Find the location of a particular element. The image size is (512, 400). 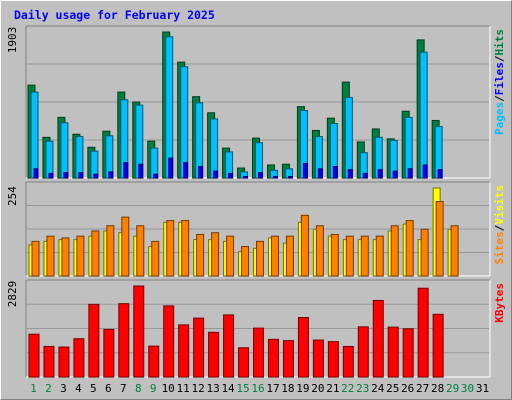

visits-legend: Sites/Visits is located at coordinates (499, 225).